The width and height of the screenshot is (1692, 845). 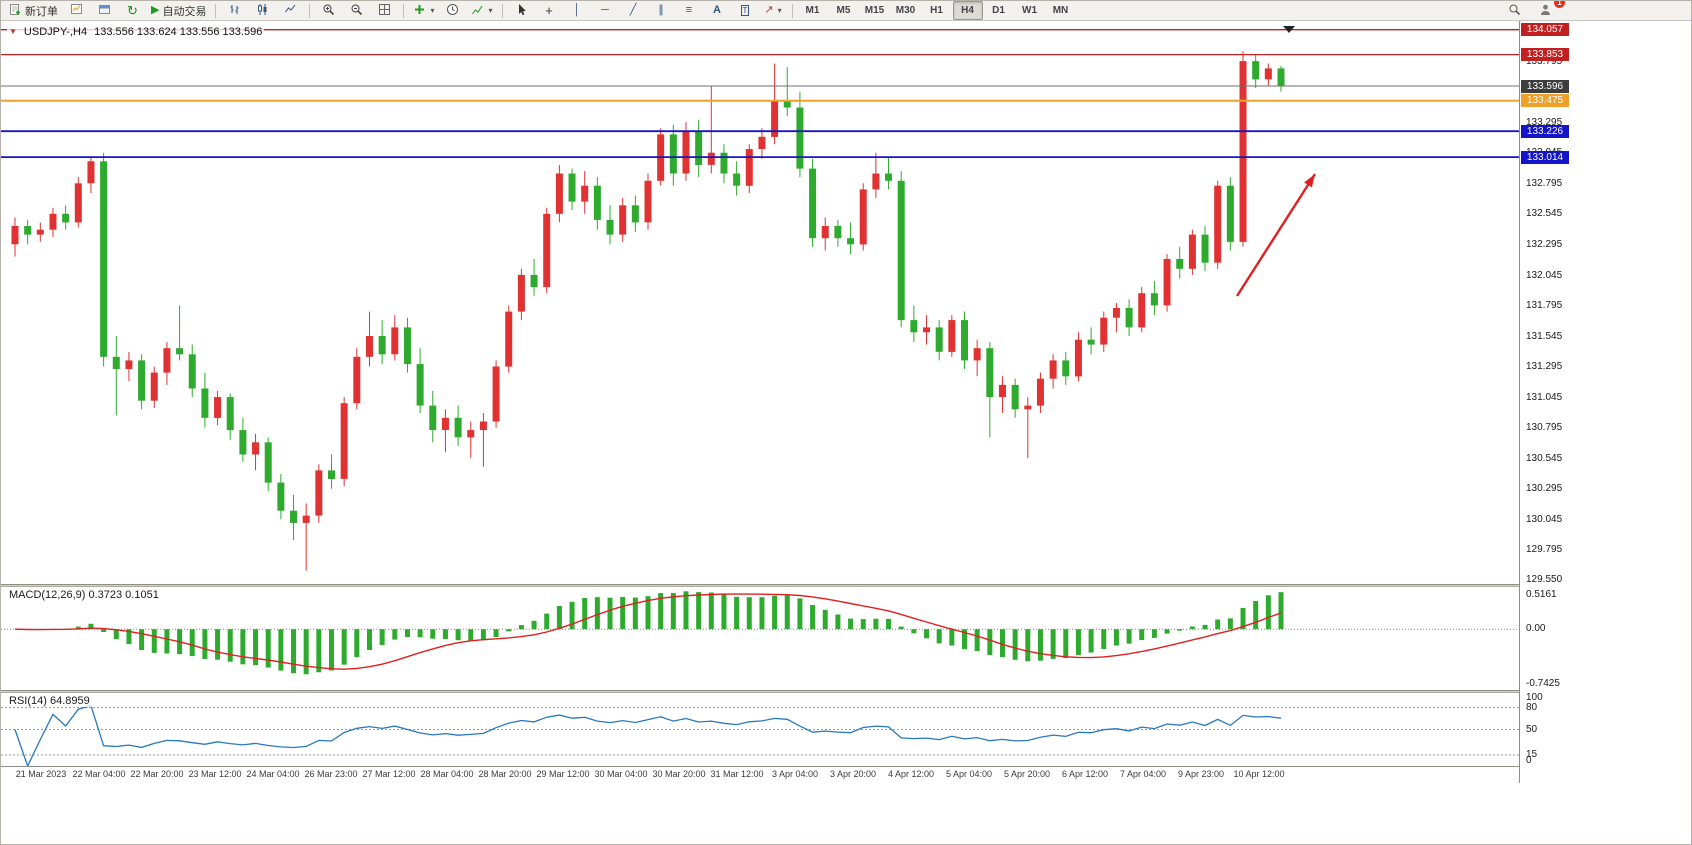 I want to click on crosshair-tool-button: +, so click(x=549, y=10).